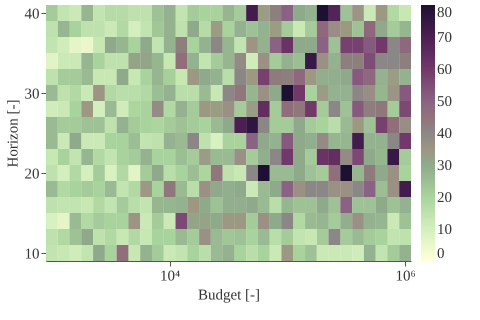 Image resolution: width=480 pixels, height=320 pixels. I want to click on color-bar-label: 50, so click(444, 102).